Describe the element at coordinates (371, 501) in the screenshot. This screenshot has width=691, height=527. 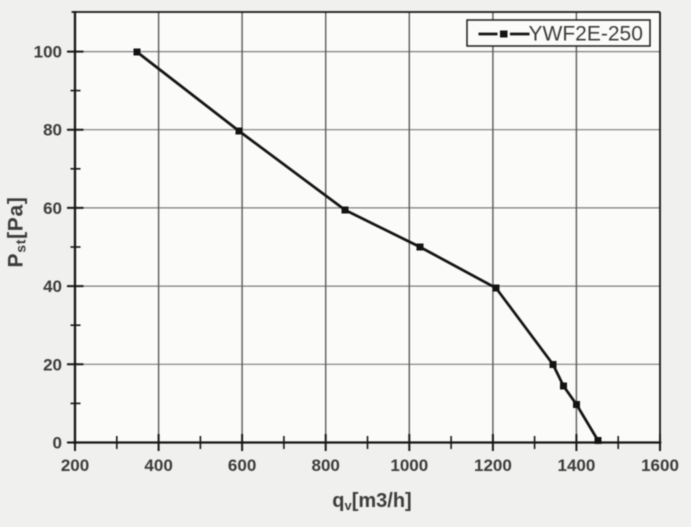
I see `svg-text: qv[m3/h]` at that location.